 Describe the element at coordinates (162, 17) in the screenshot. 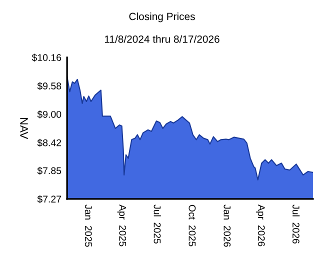

I see `chart-title: Closing Prices` at that location.